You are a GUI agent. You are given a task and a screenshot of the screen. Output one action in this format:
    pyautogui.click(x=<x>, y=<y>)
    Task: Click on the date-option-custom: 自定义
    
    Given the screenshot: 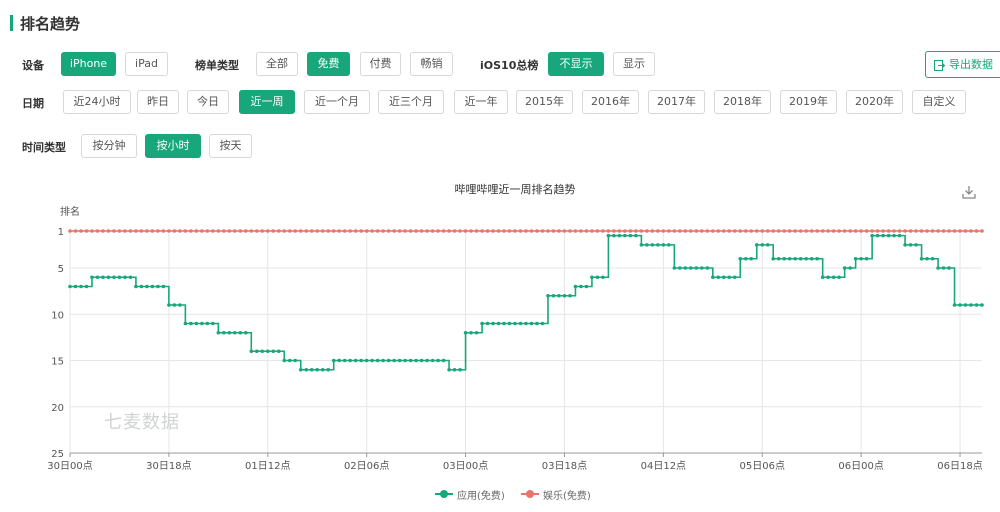 What is the action you would take?
    pyautogui.click(x=939, y=102)
    